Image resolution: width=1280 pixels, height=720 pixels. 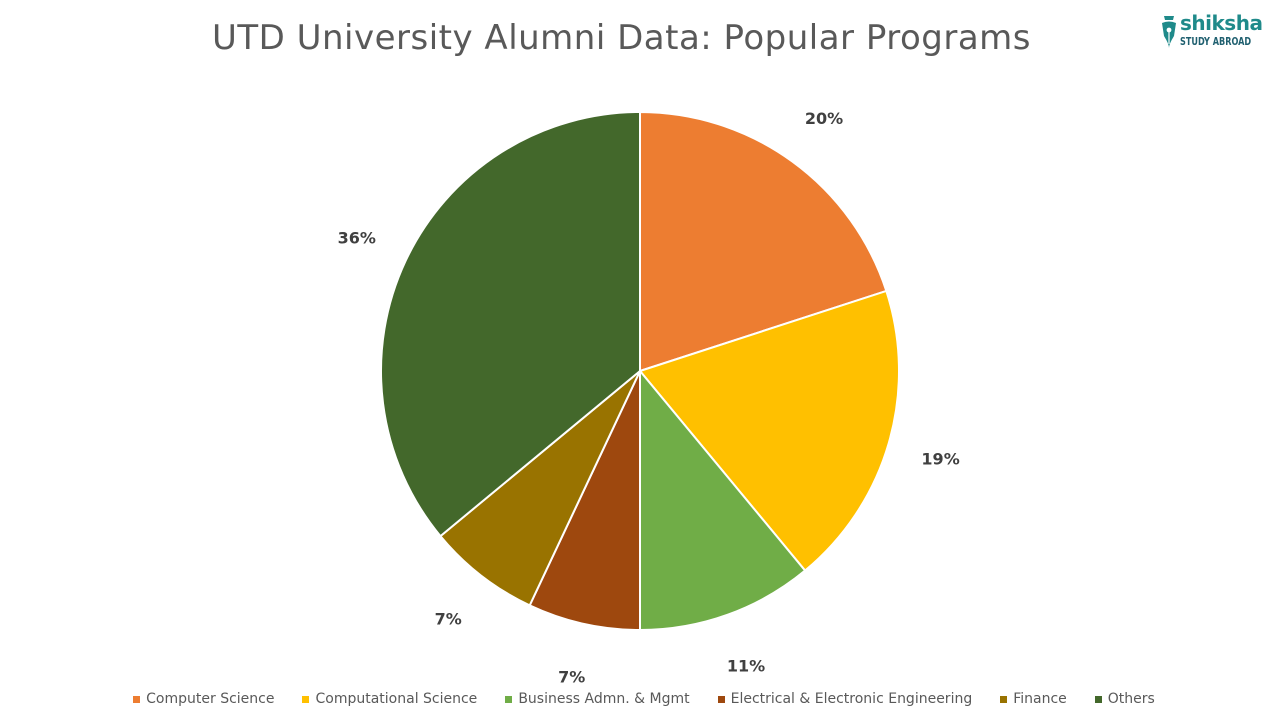 I want to click on legend-item: Finance, so click(x=1033, y=699).